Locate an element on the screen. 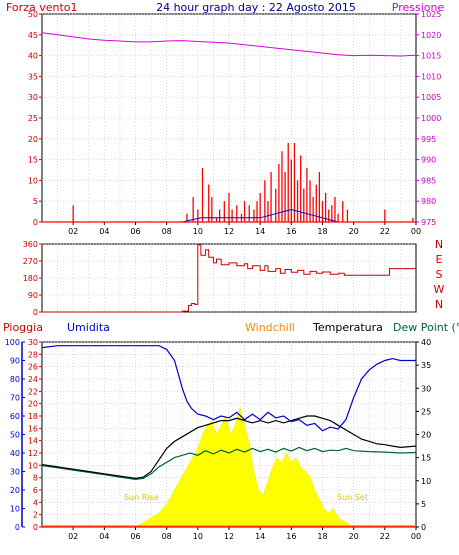  panel3-x-tick-label: 08 is located at coordinates (167, 536).